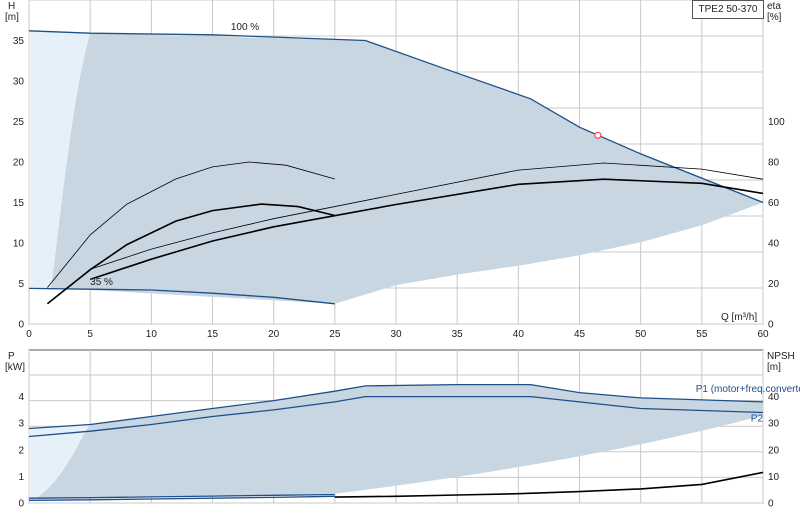 The width and height of the screenshot is (800, 520). I want to click on x-tick-label: 35, so click(458, 334).